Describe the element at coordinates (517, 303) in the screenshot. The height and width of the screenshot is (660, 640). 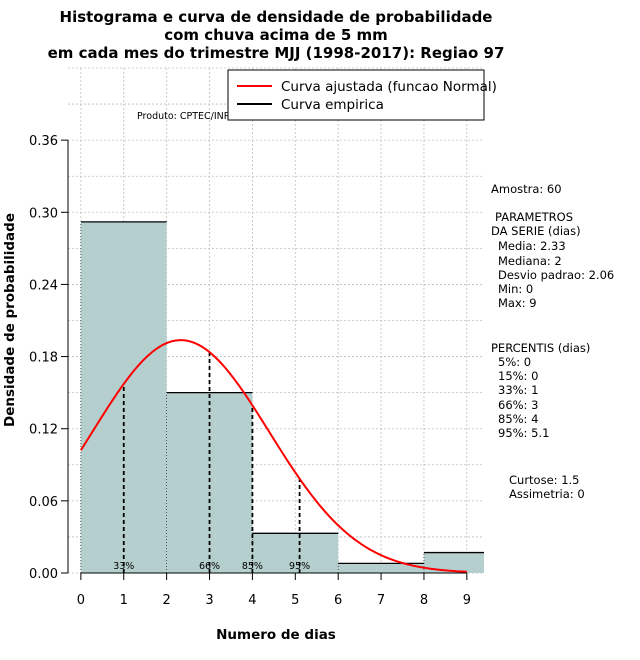
I see `param-max: Max: 9` at that location.